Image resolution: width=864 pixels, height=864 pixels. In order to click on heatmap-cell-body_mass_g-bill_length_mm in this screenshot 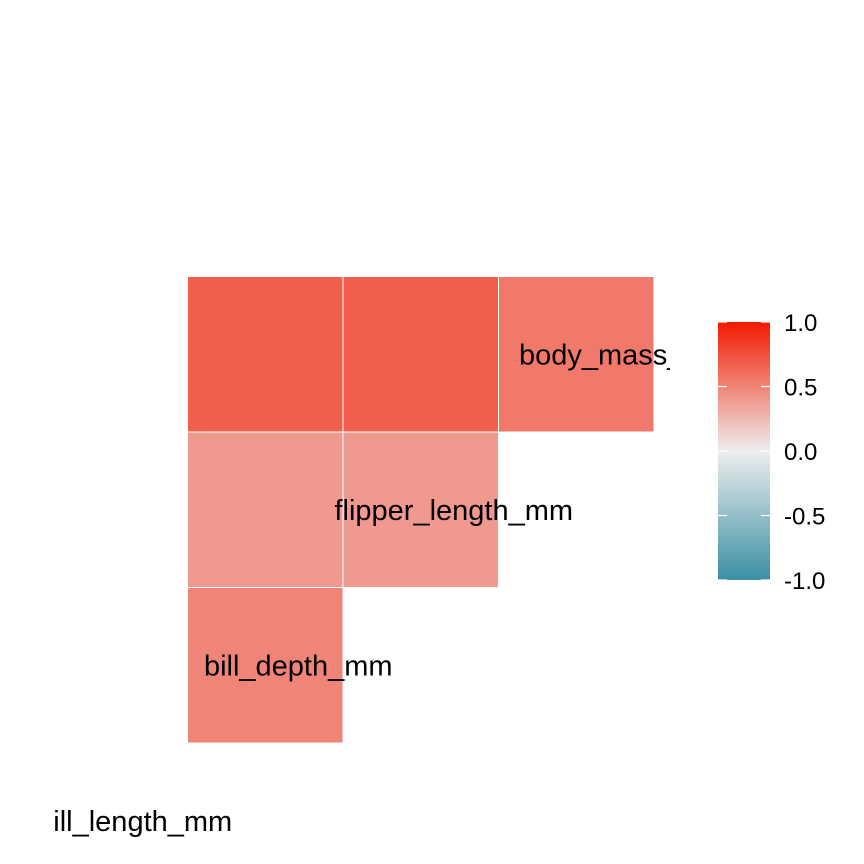, I will do `click(265, 354)`.